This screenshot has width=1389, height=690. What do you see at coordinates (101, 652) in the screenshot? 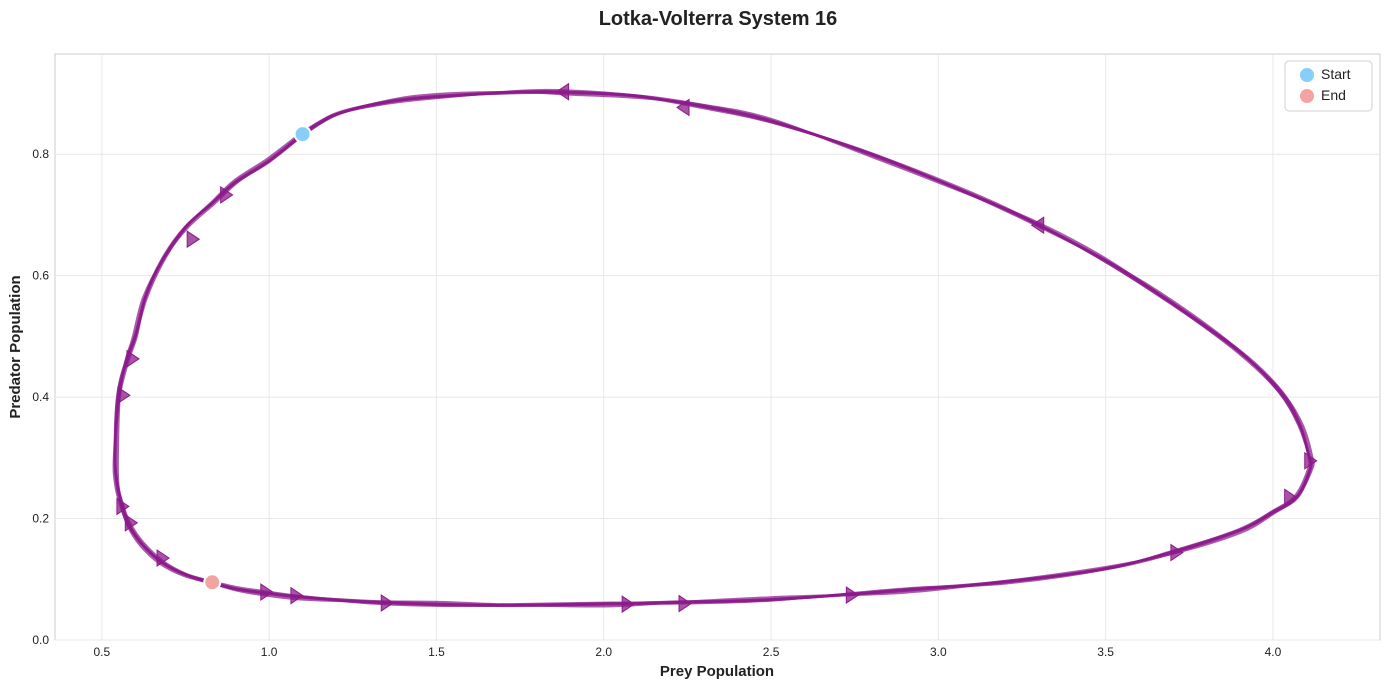
I see `x-tick-label: 0.5` at bounding box center [101, 652].